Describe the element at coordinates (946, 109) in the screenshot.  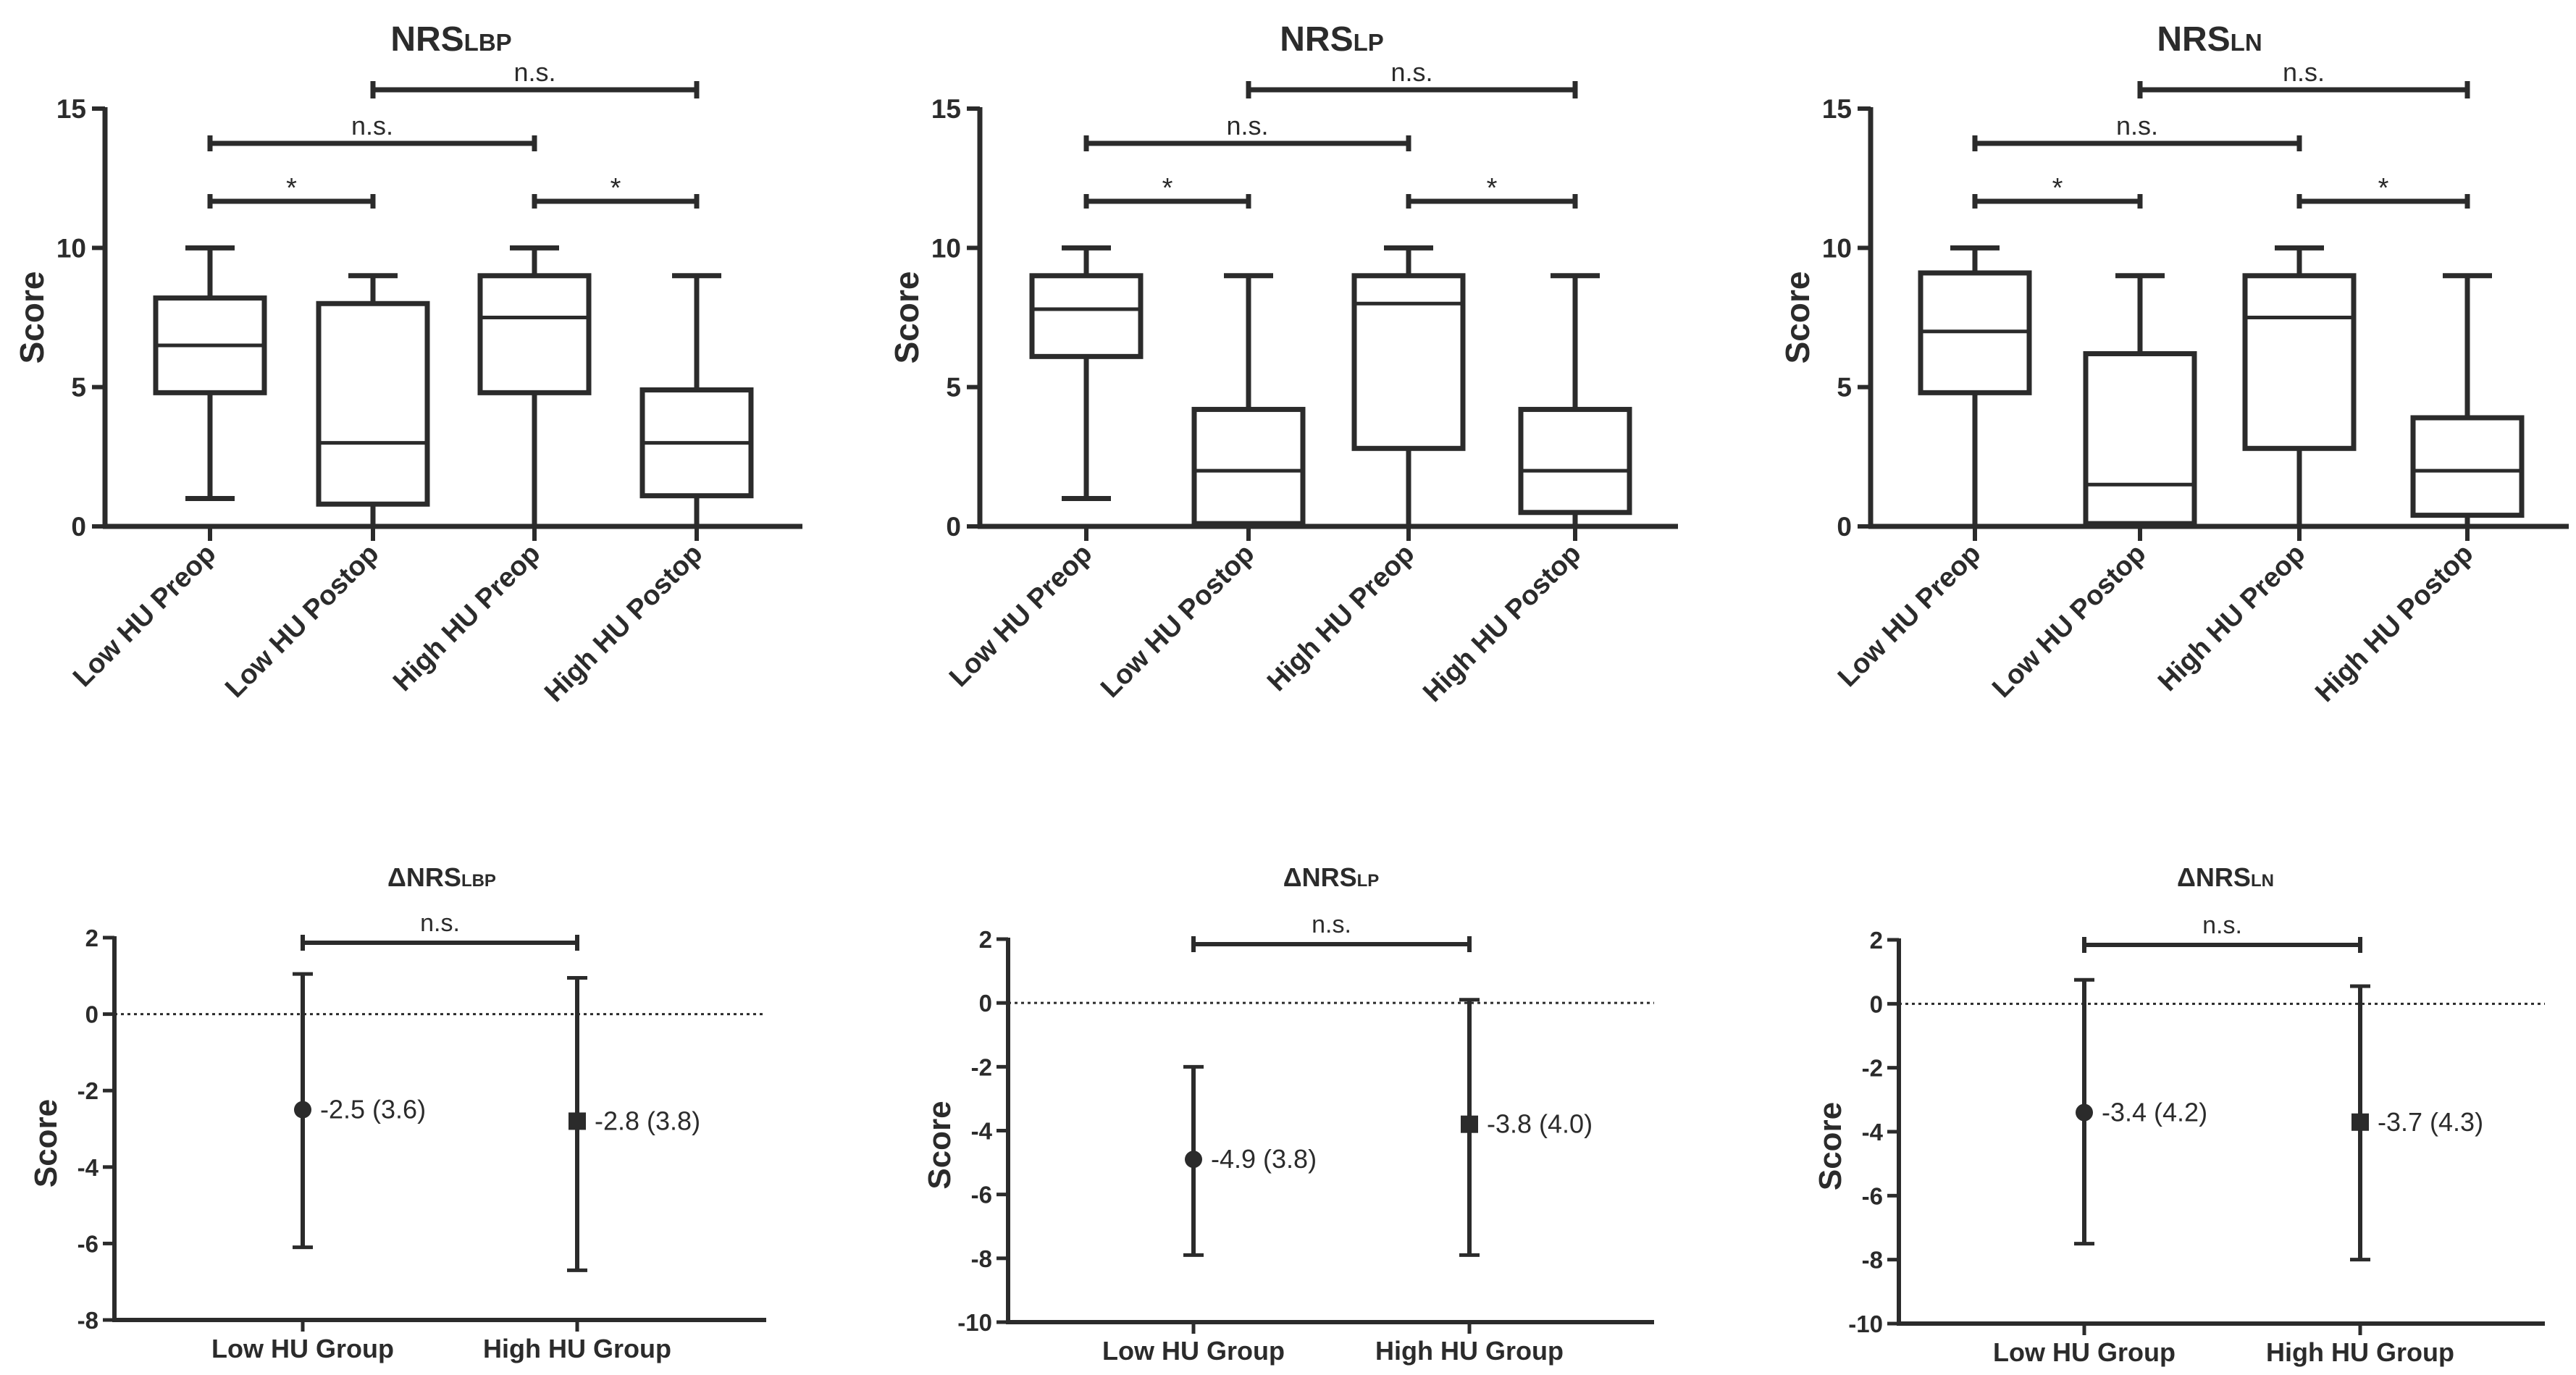
I see `y-tick-label: 15` at that location.